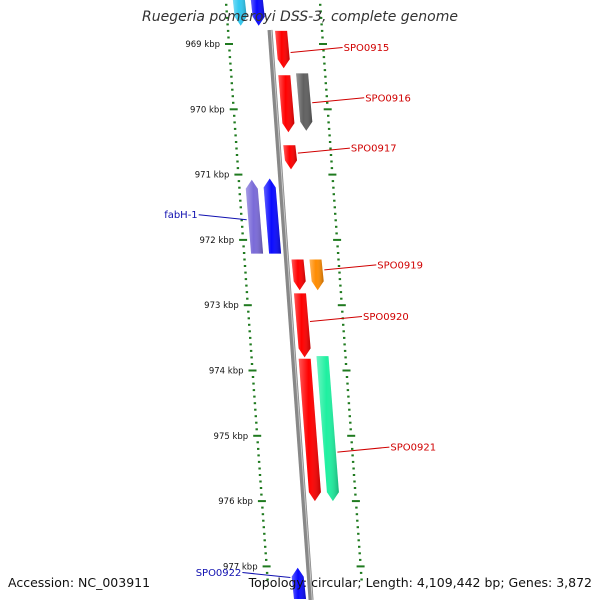  What do you see at coordinates (240, 567) in the screenshot?
I see `tick-label: 977 kbp` at bounding box center [240, 567].